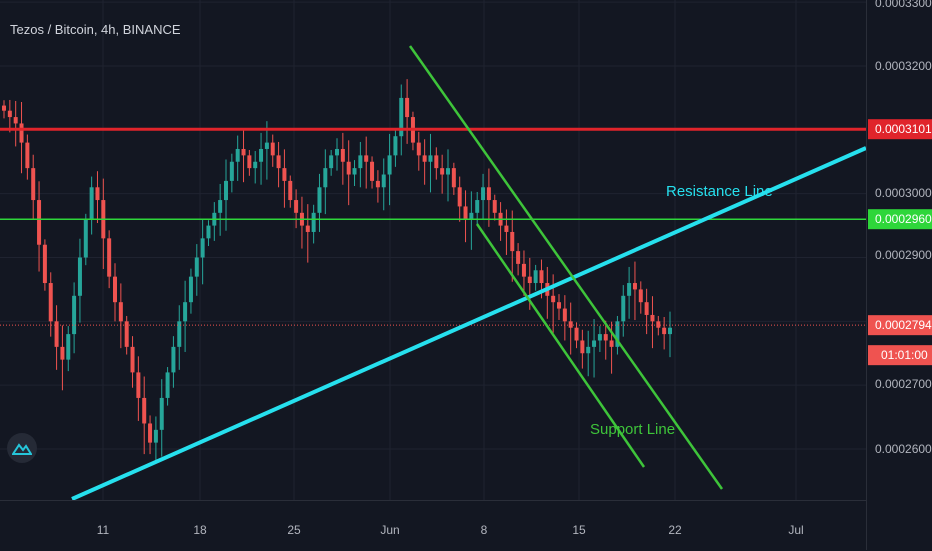 Image resolution: width=932 pixels, height=551 pixels. What do you see at coordinates (903, 325) in the screenshot?
I see `price-tag-label: 0.0002794` at bounding box center [903, 325].